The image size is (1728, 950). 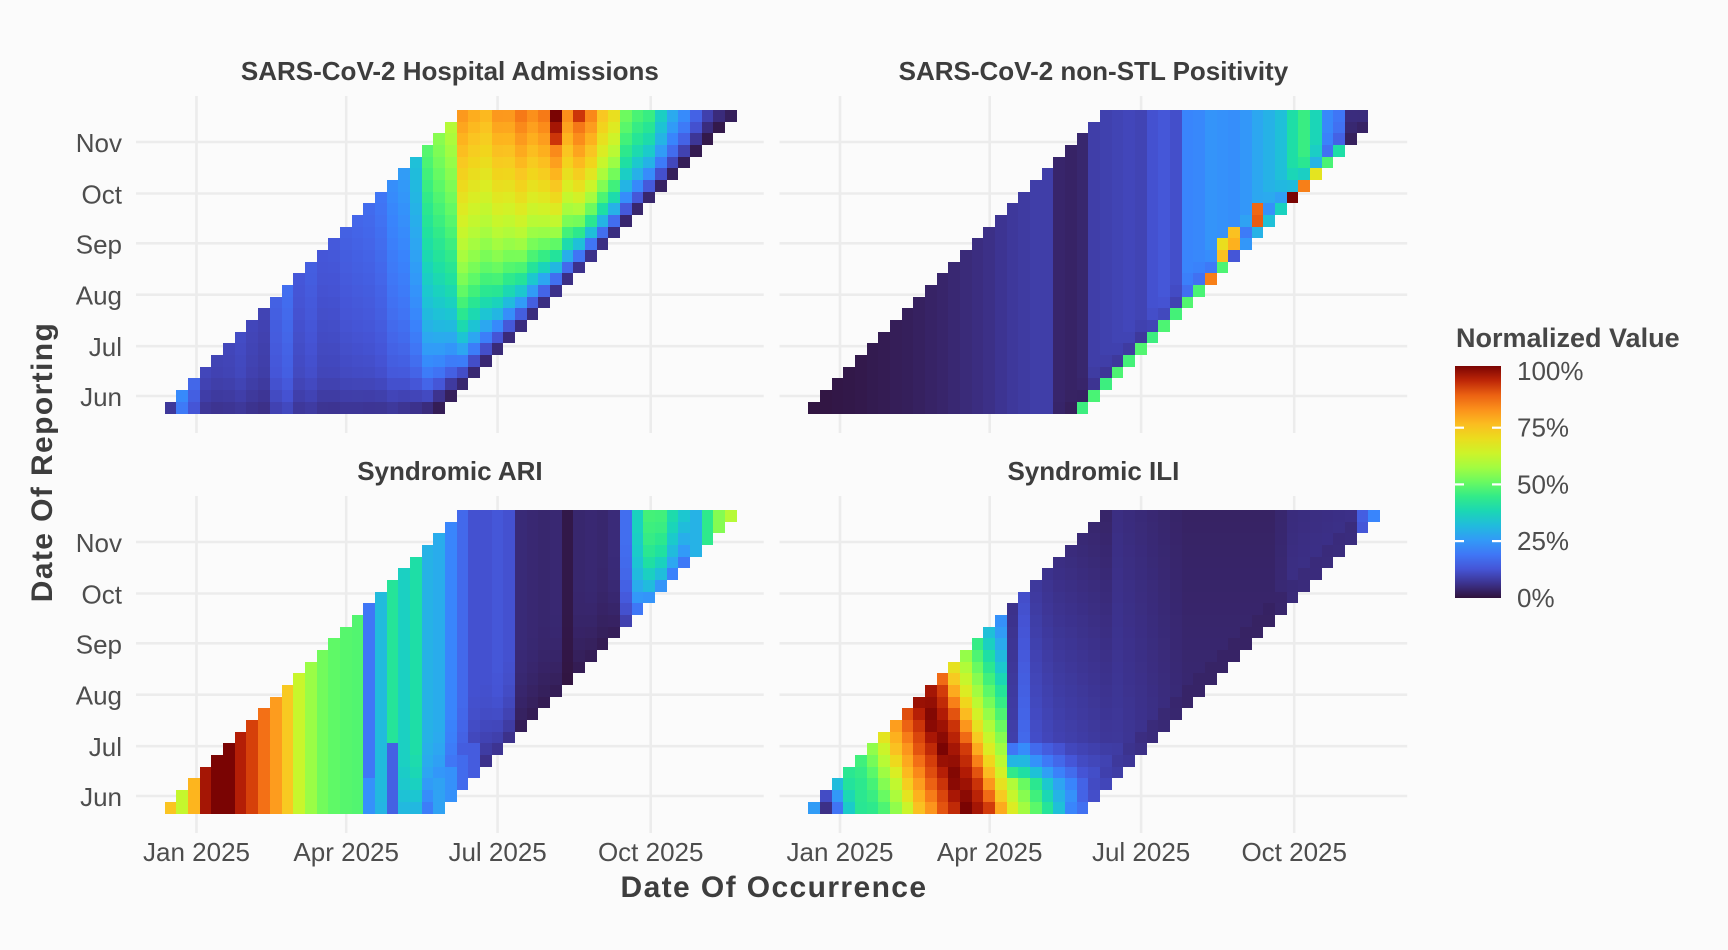 What do you see at coordinates (450, 71) in the screenshot?
I see `svg-text: SARS-CoV-2 Hospital Admissions` at bounding box center [450, 71].